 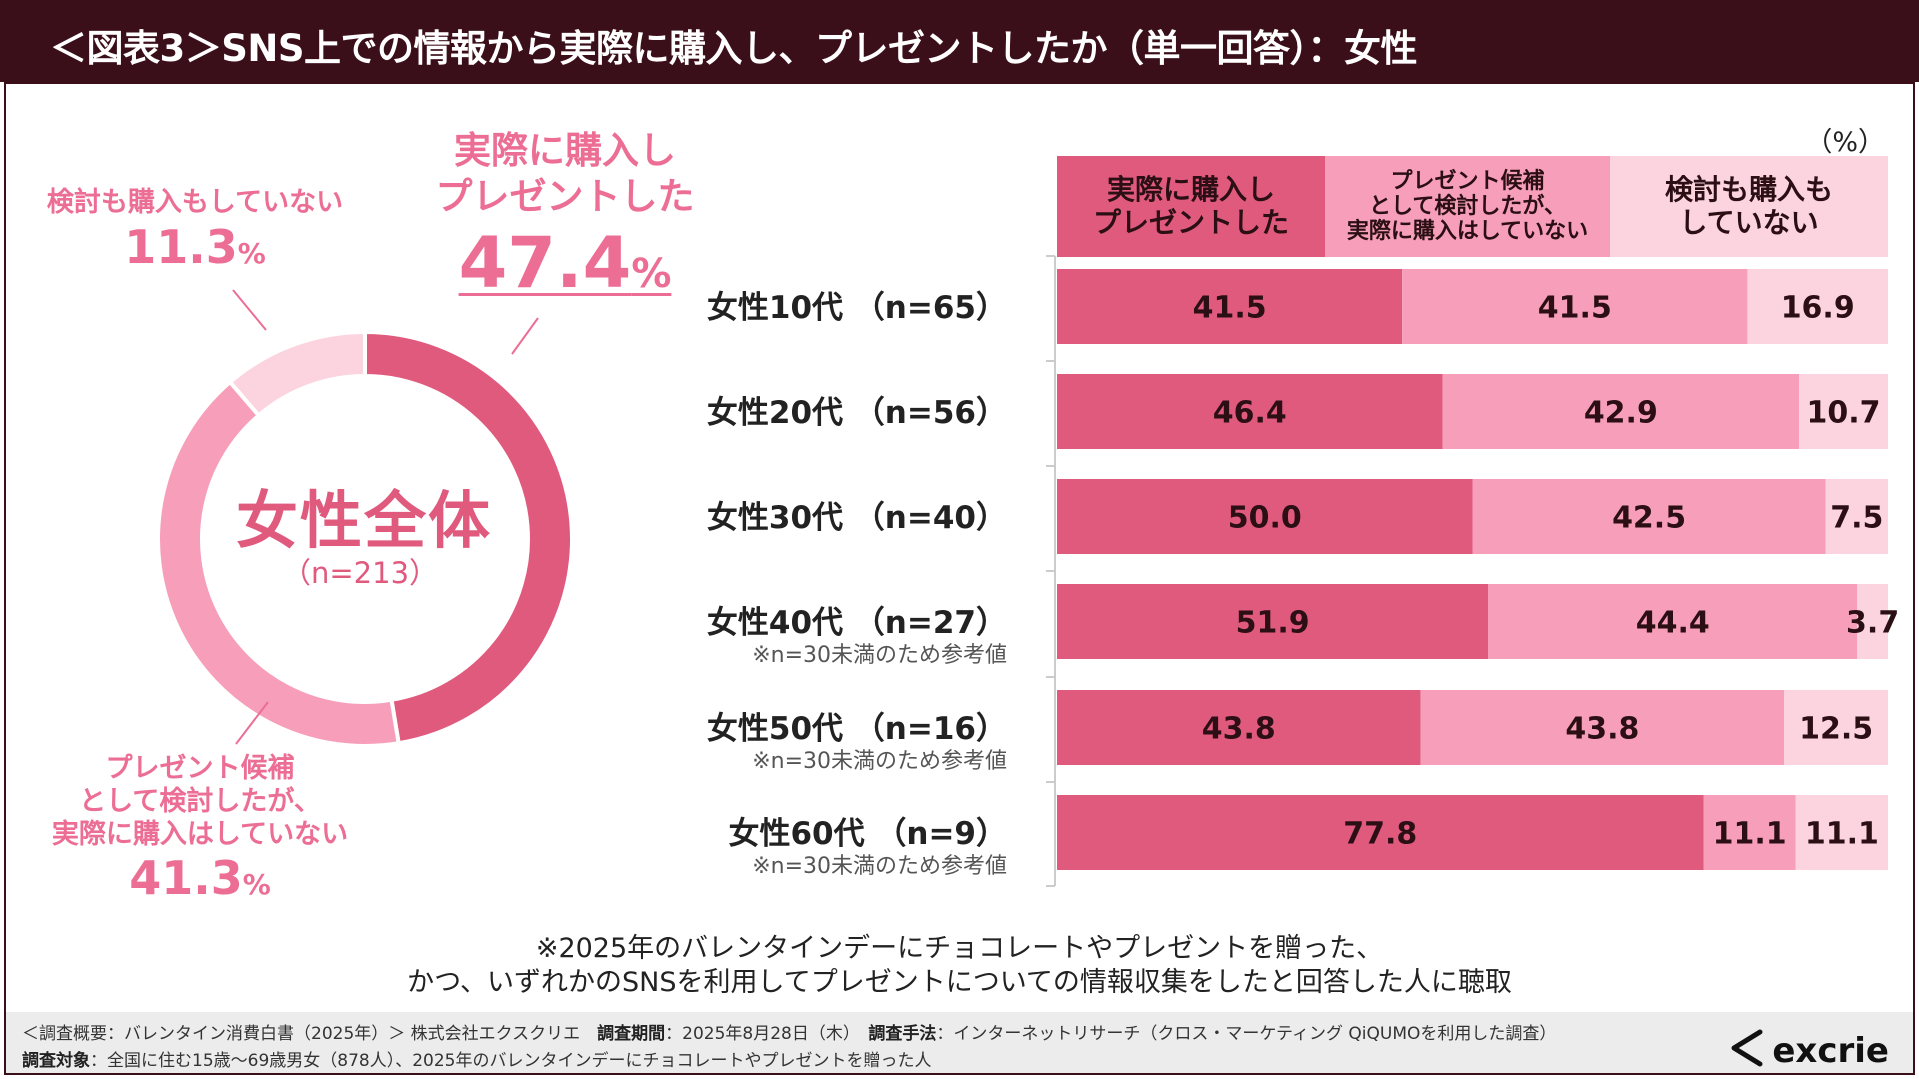 I want to click on bar-label-considered-row2: 42.9, so click(x=1621, y=413).